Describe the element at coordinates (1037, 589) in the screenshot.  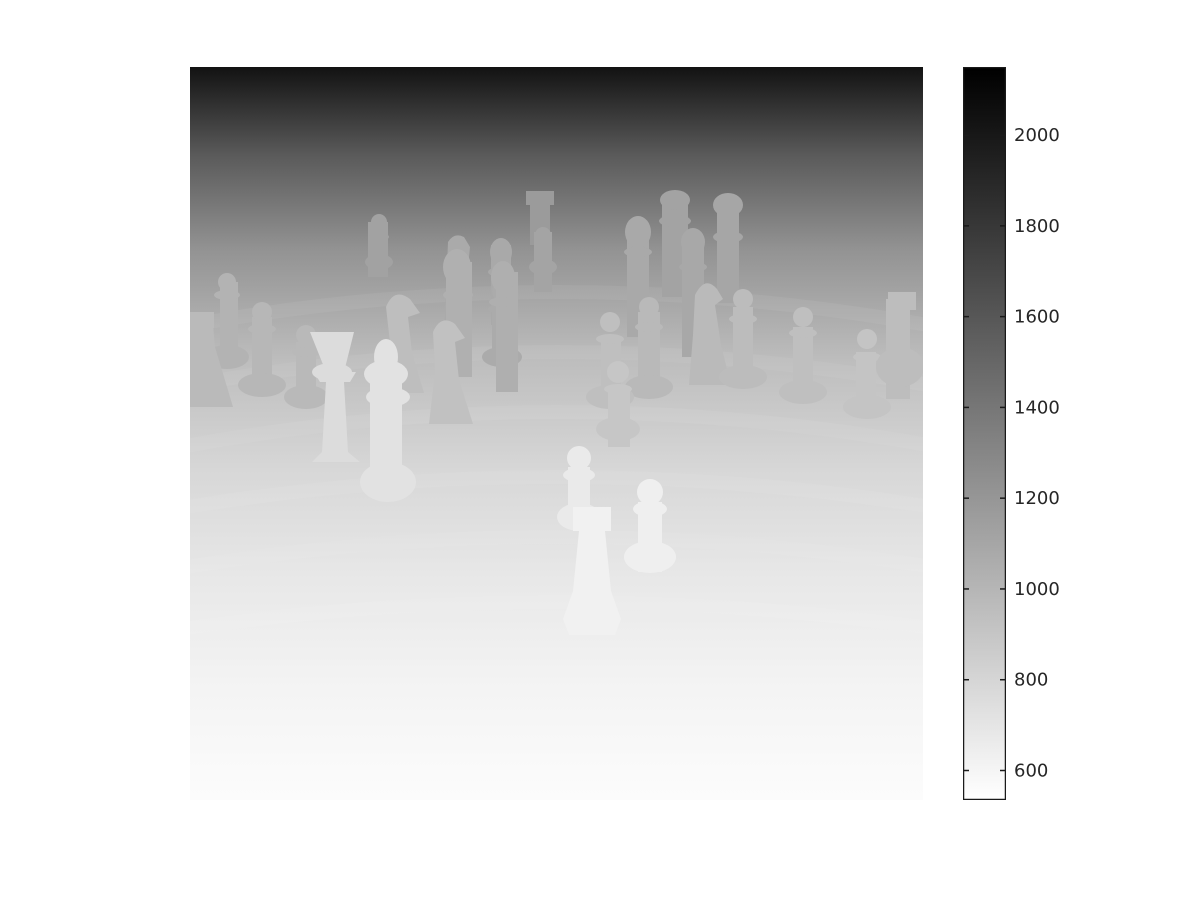
I see `colorbar-tick-label: 1000` at that location.